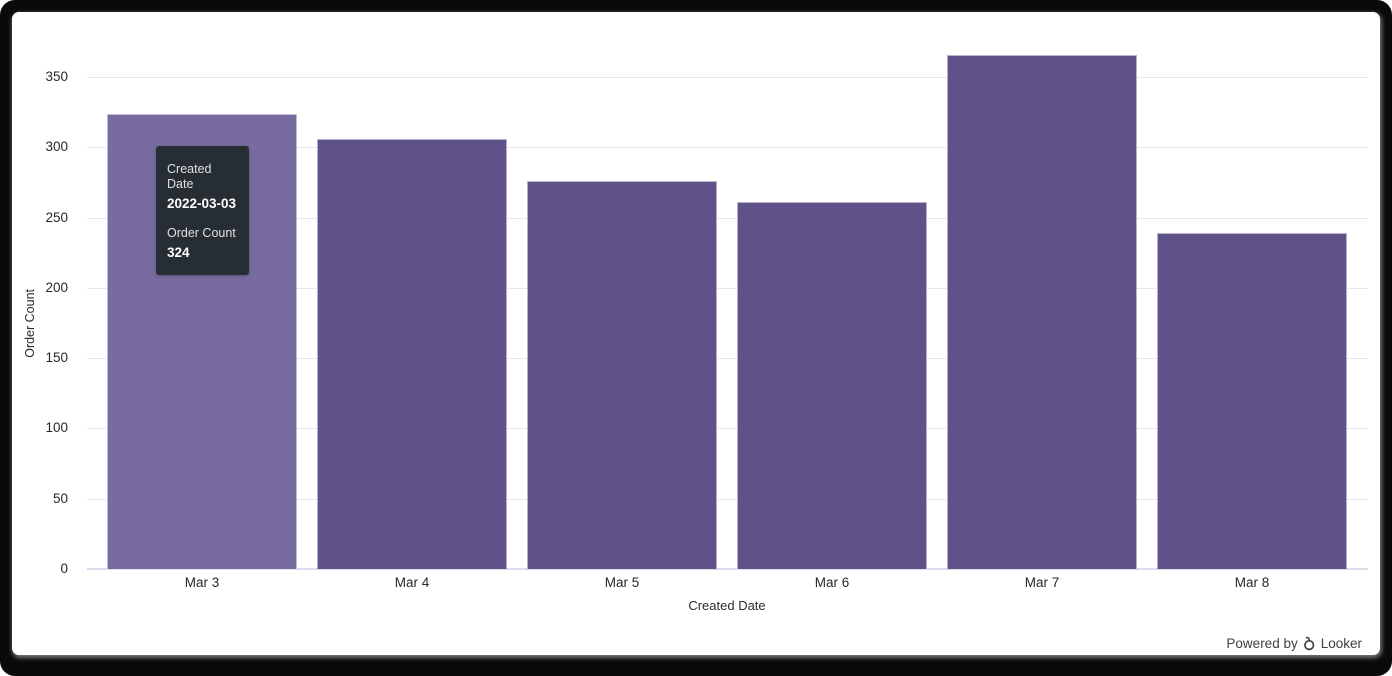 The image size is (1392, 676). What do you see at coordinates (202, 203) in the screenshot?
I see `tooltip-dimension-value: 2022-03-03` at bounding box center [202, 203].